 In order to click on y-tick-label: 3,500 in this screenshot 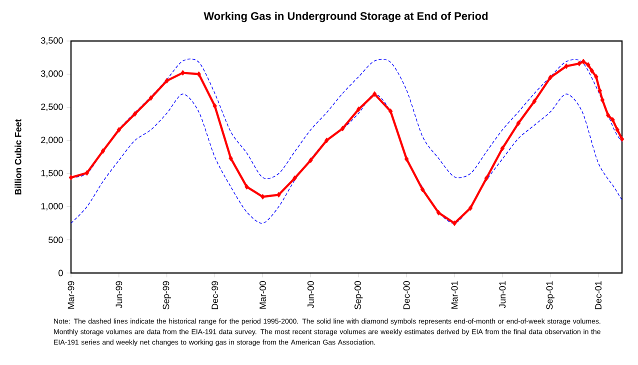, I will do `click(52, 41)`.